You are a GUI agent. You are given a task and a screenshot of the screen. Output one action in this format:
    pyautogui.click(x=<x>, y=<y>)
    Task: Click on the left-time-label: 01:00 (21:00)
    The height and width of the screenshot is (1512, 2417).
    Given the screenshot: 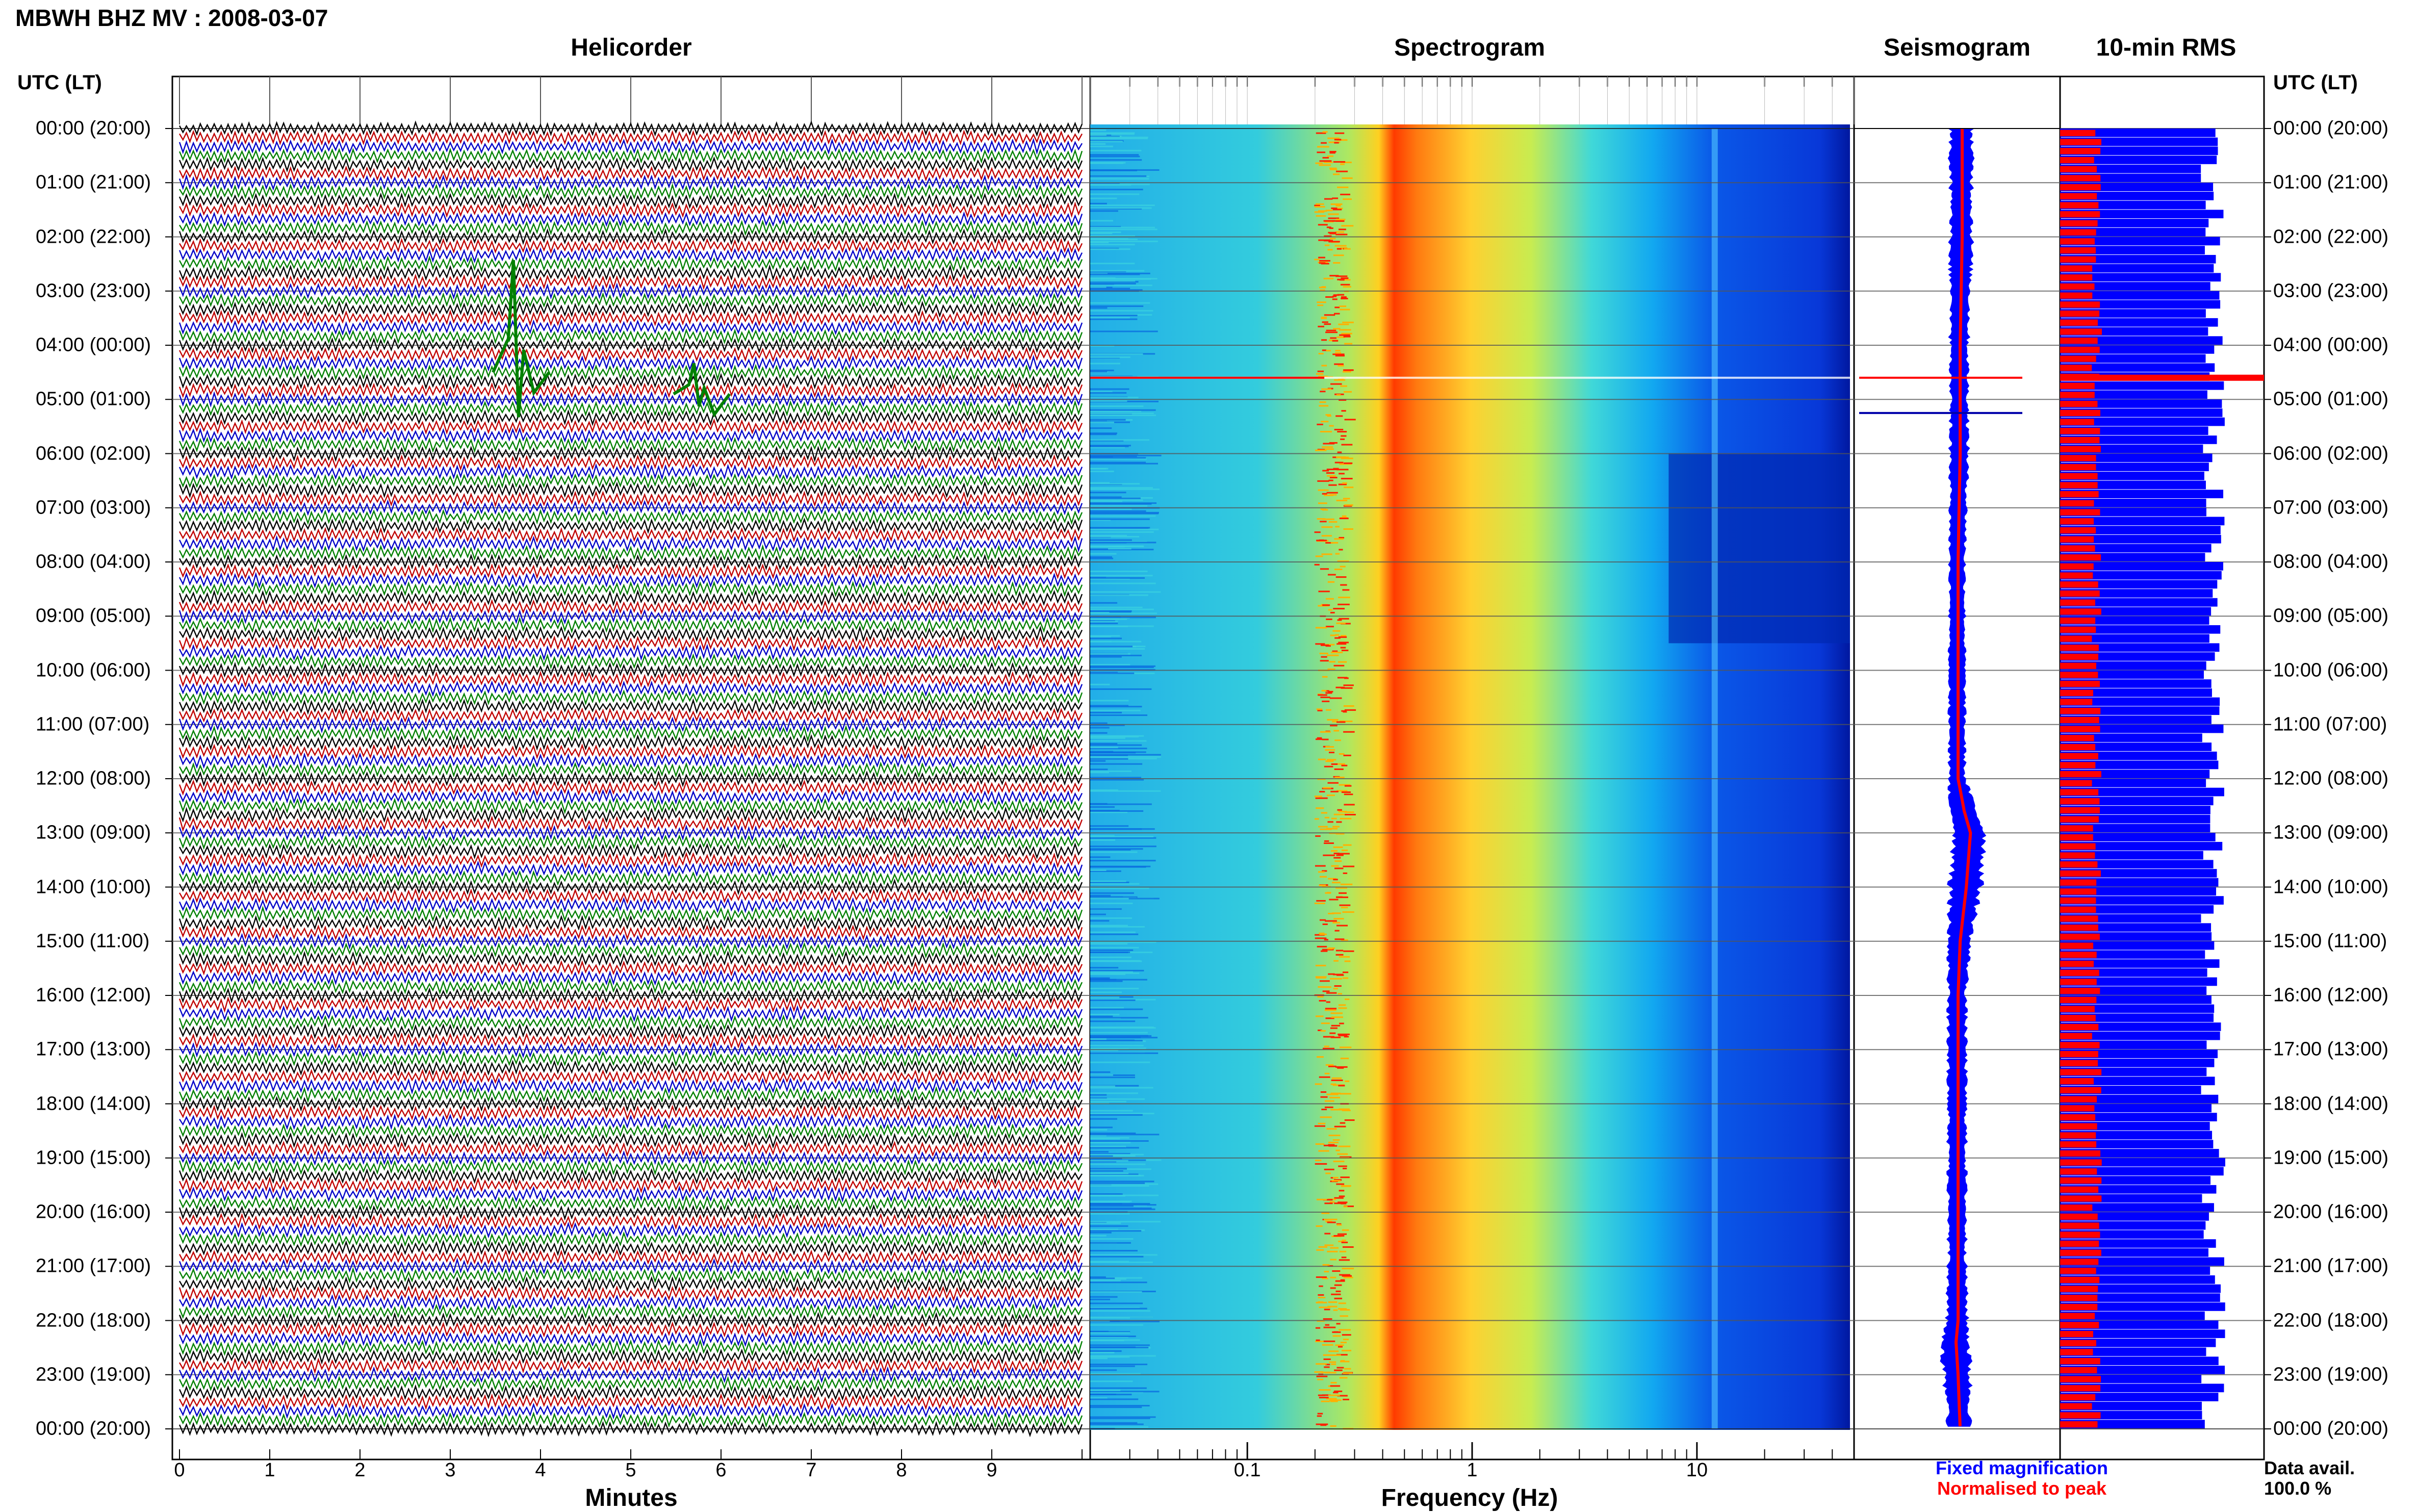 What is the action you would take?
    pyautogui.click(x=93, y=182)
    